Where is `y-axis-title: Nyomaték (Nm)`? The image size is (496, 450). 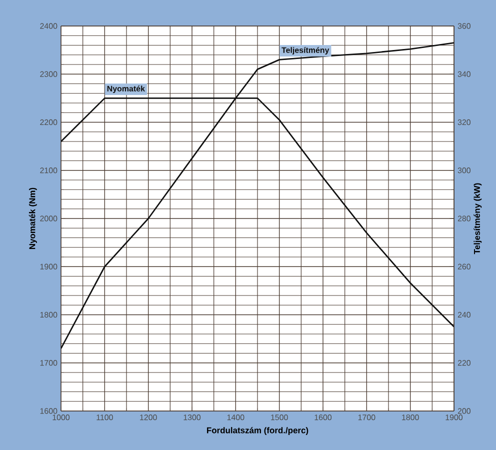
y-axis-title: Nyomaték (Nm) is located at coordinates (32, 218).